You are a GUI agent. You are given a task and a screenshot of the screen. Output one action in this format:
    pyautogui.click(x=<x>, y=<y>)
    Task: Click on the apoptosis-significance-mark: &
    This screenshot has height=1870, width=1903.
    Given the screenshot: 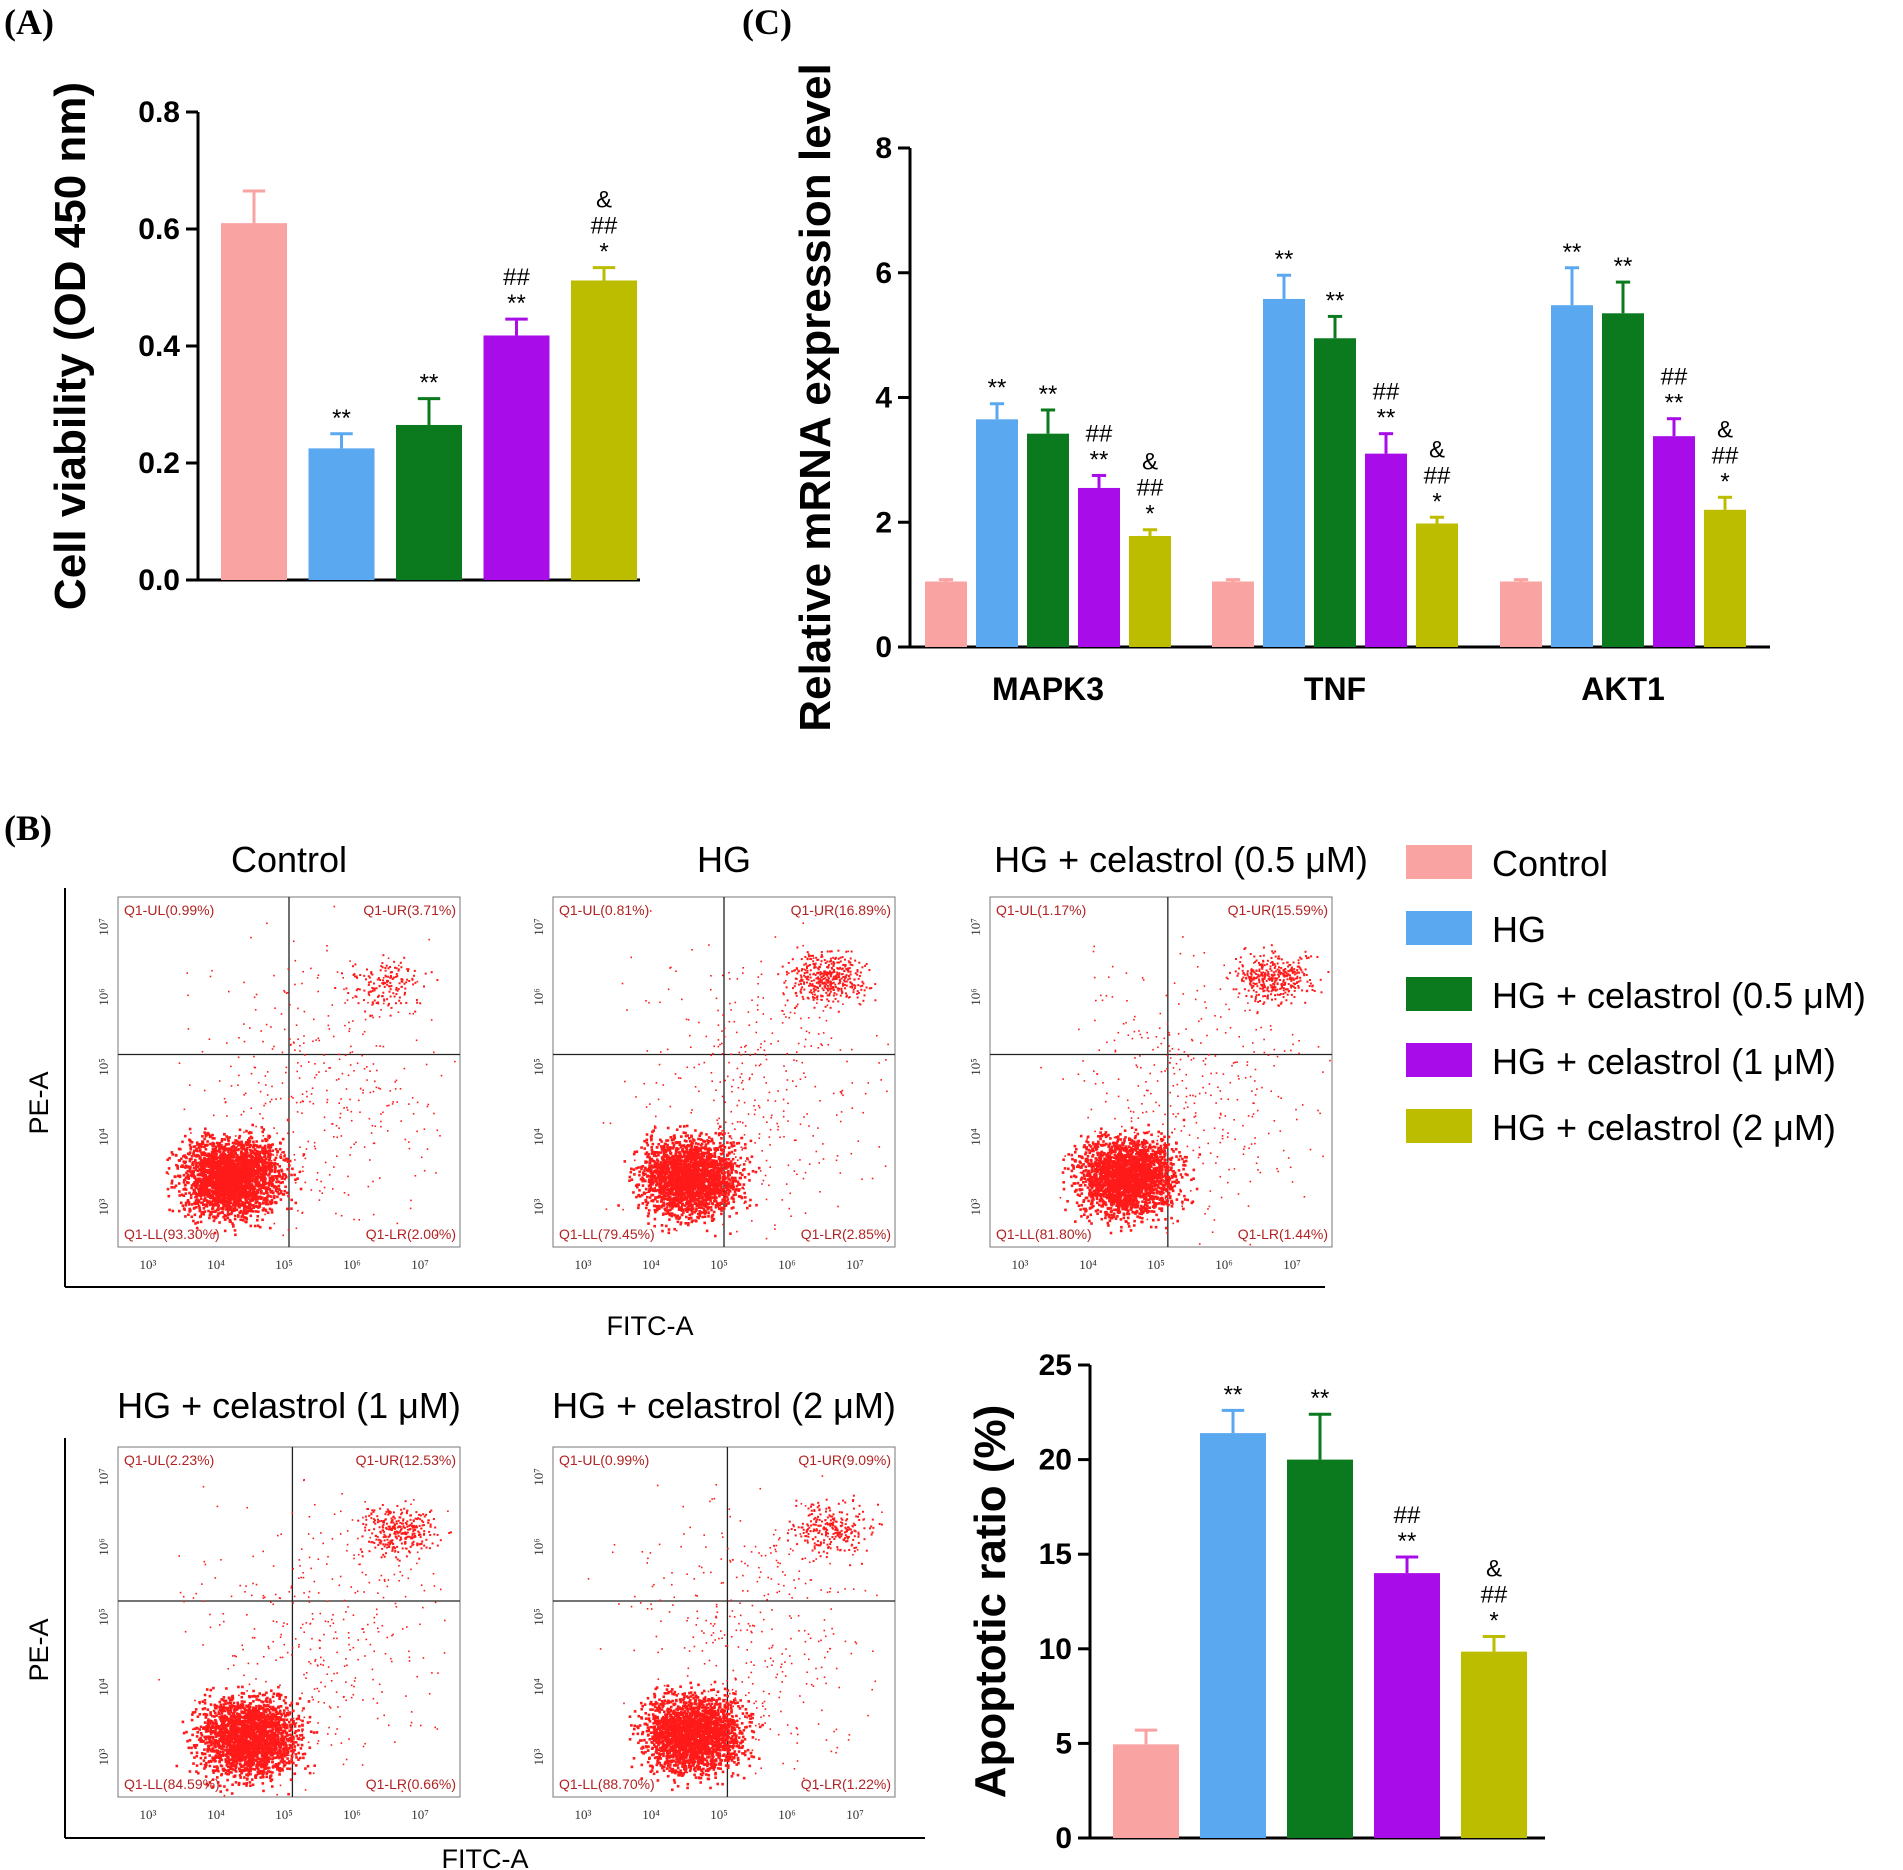 What is the action you would take?
    pyautogui.click(x=1494, y=1569)
    